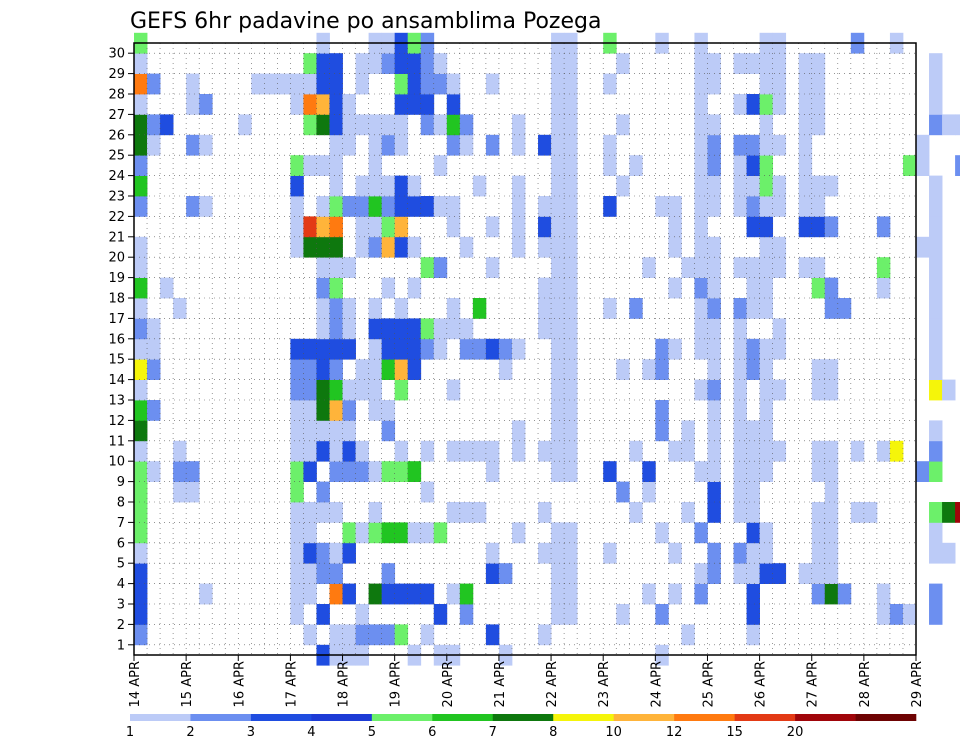 The height and width of the screenshot is (742, 960). Describe the element at coordinates (116, 237) in the screenshot. I see `y-tick-label: 21` at that location.